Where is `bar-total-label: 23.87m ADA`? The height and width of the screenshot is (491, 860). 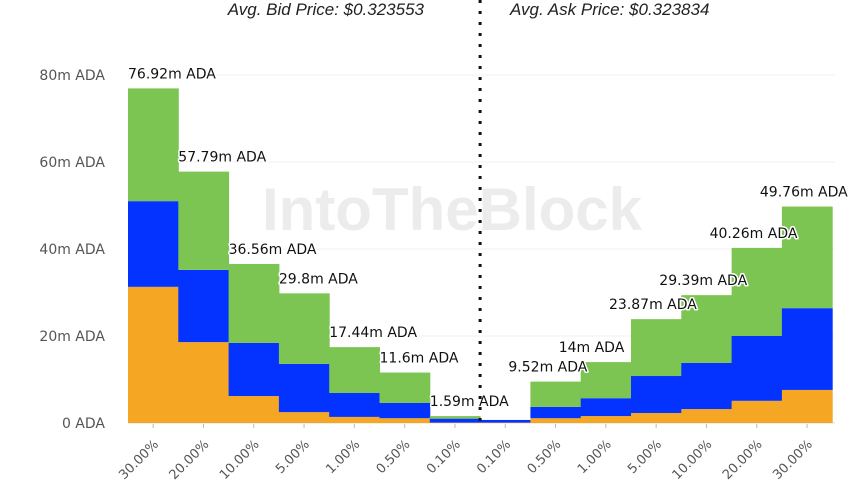 bar-total-label: 23.87m ADA is located at coordinates (653, 305).